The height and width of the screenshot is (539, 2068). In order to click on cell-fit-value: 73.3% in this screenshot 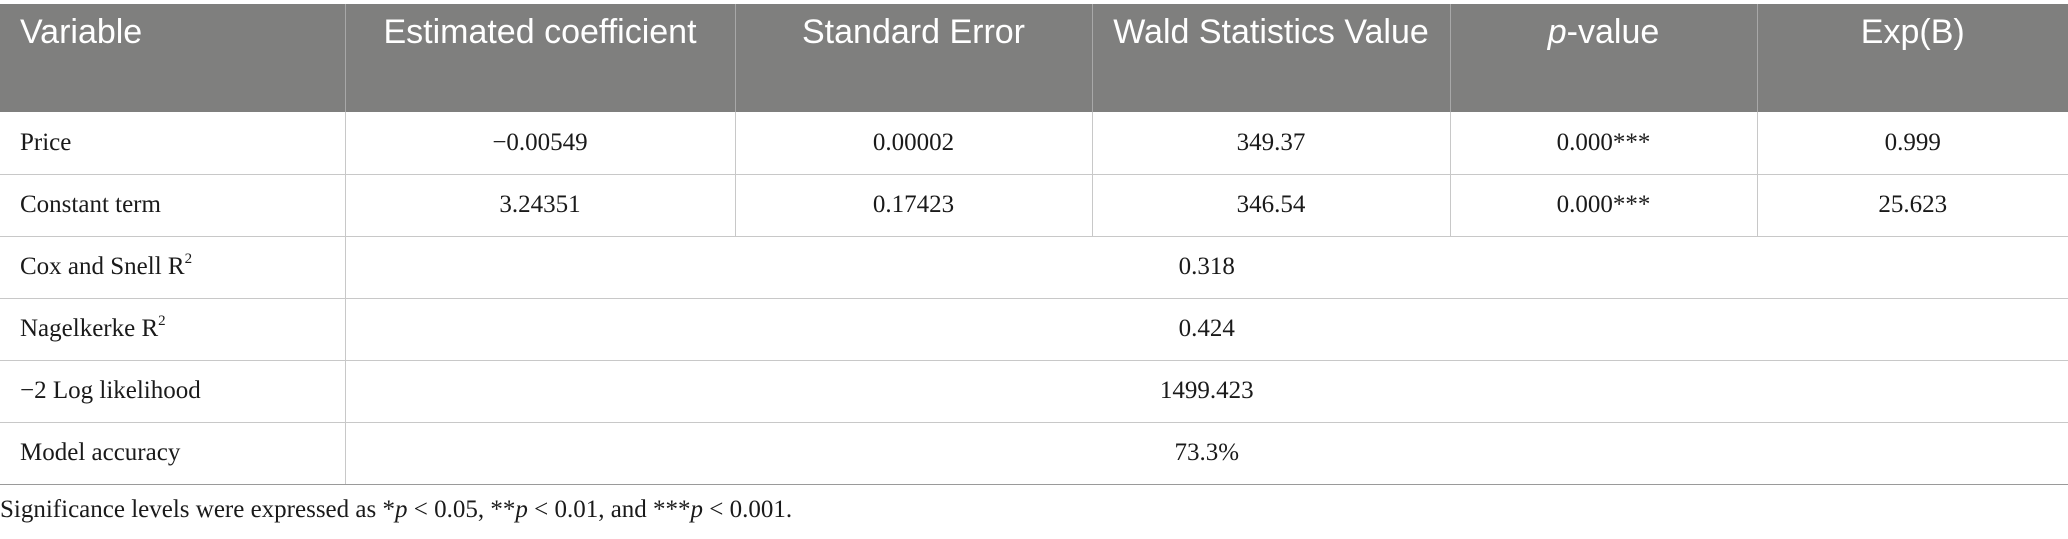, I will do `click(1206, 453)`.